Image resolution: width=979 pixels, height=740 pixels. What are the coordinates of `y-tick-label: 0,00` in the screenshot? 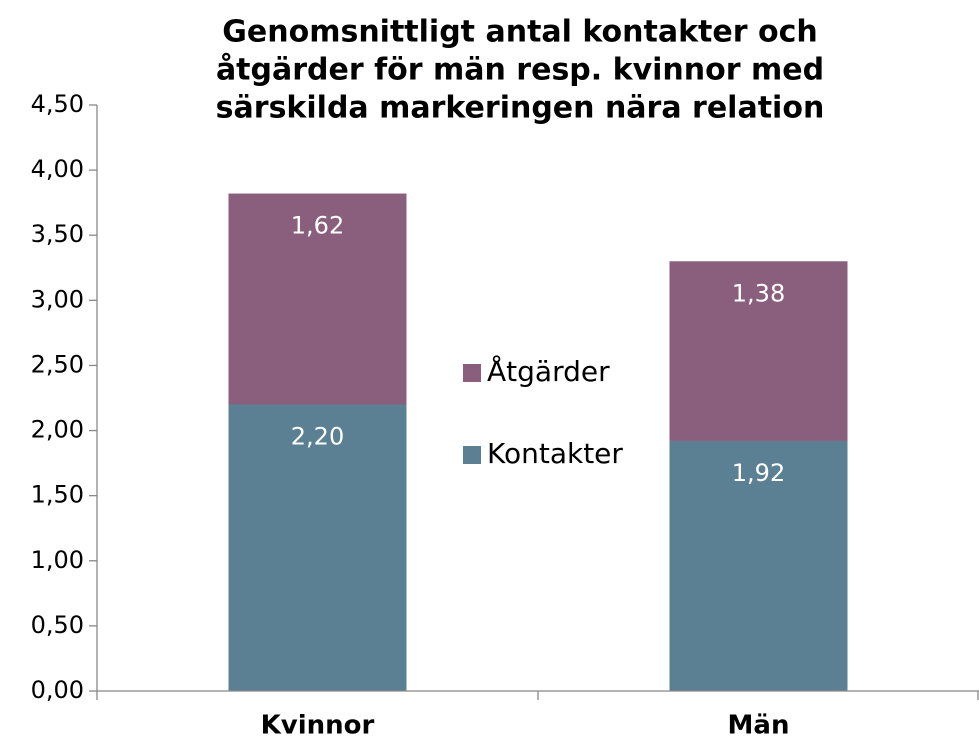 It's located at (57, 690).